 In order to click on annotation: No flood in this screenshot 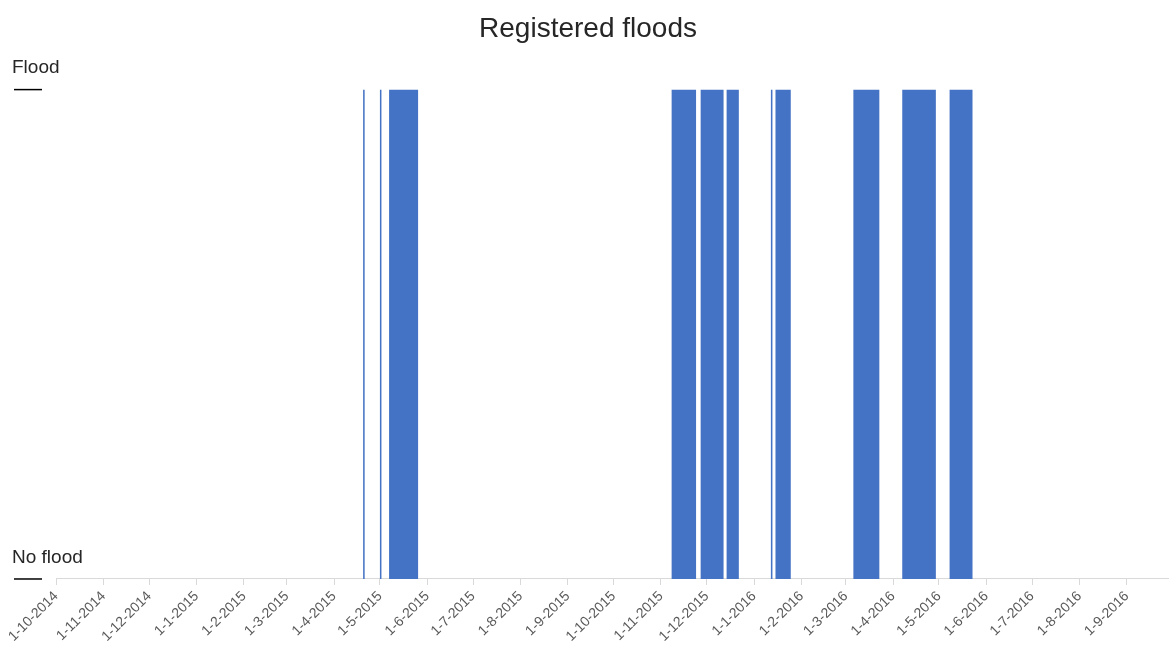, I will do `click(47, 556)`.